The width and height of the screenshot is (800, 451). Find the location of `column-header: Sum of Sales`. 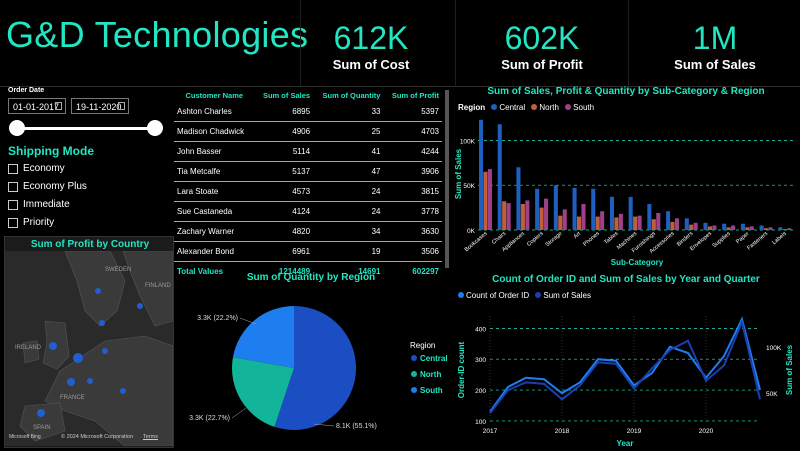

column-header: Sum of Sales is located at coordinates (286, 95).